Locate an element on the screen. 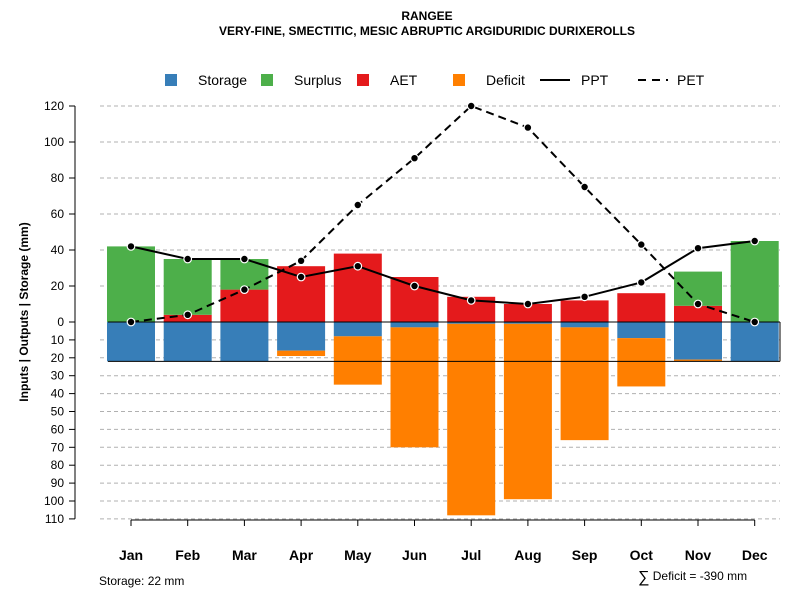  ppt-line is located at coordinates (442, 273).